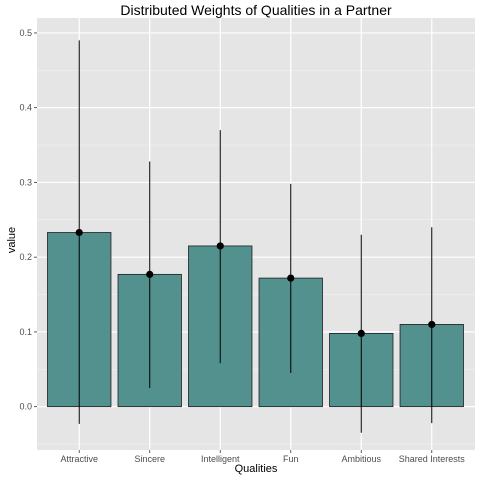  I want to click on y-tick-label: 0.5, so click(25, 33).